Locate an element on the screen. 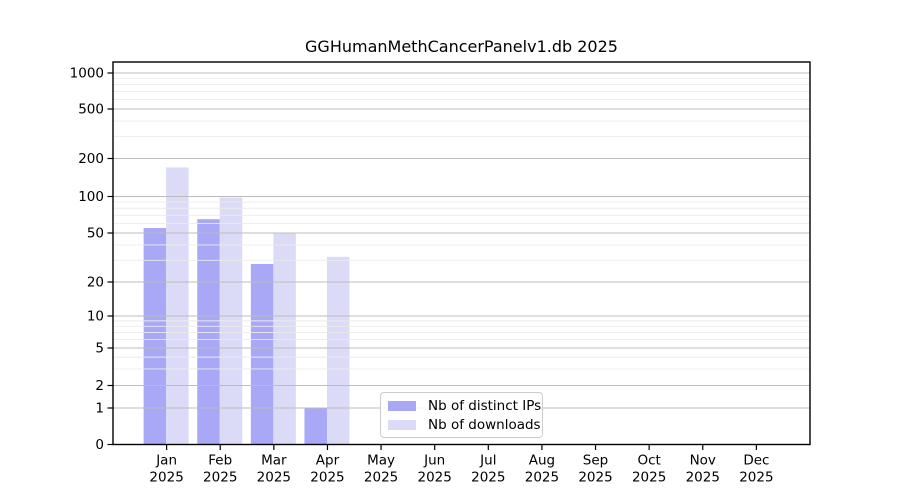  chart-title: GGHumanMethCancerPanelv1.db 2025 is located at coordinates (461, 46).